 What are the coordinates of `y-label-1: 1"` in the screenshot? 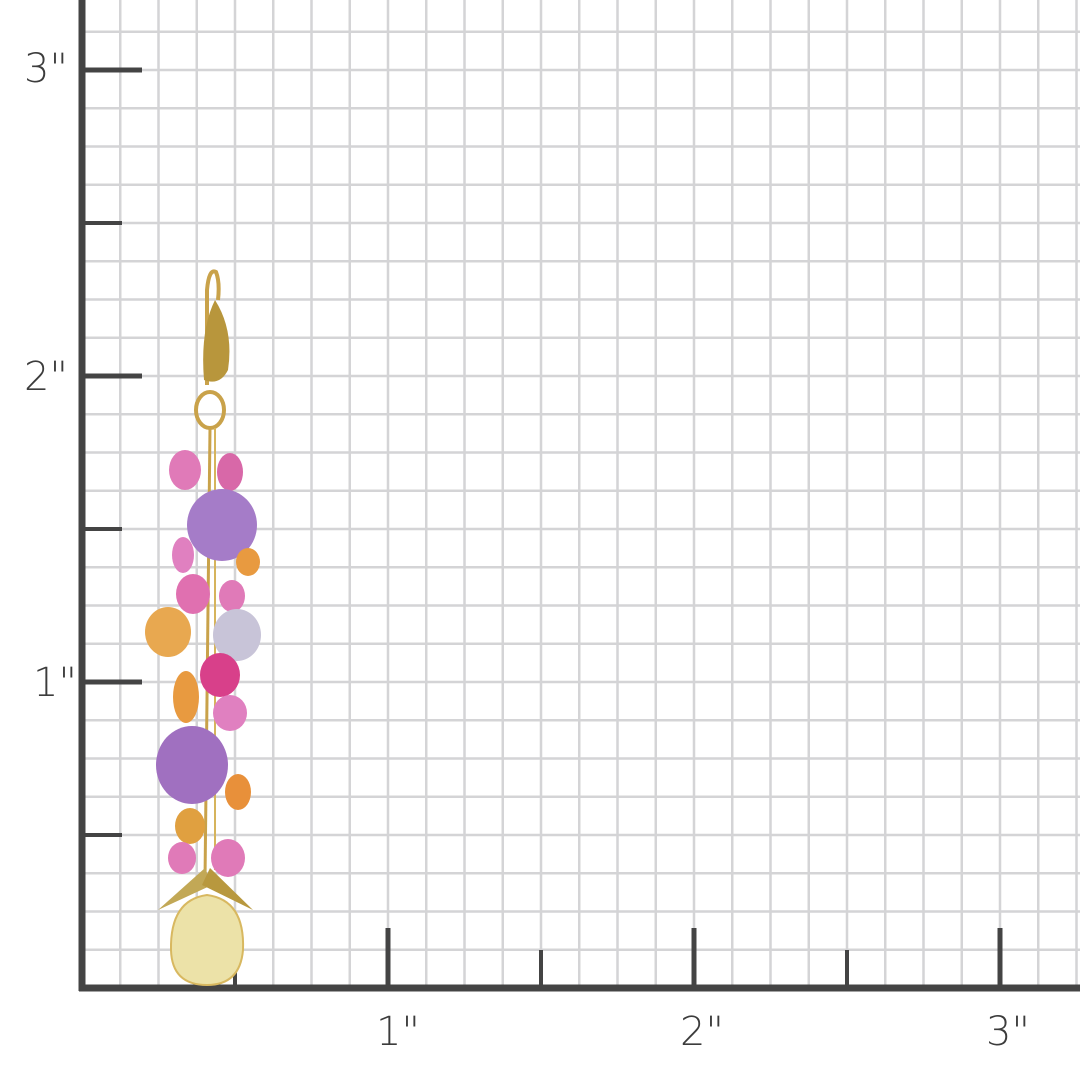 It's located at (55, 683).